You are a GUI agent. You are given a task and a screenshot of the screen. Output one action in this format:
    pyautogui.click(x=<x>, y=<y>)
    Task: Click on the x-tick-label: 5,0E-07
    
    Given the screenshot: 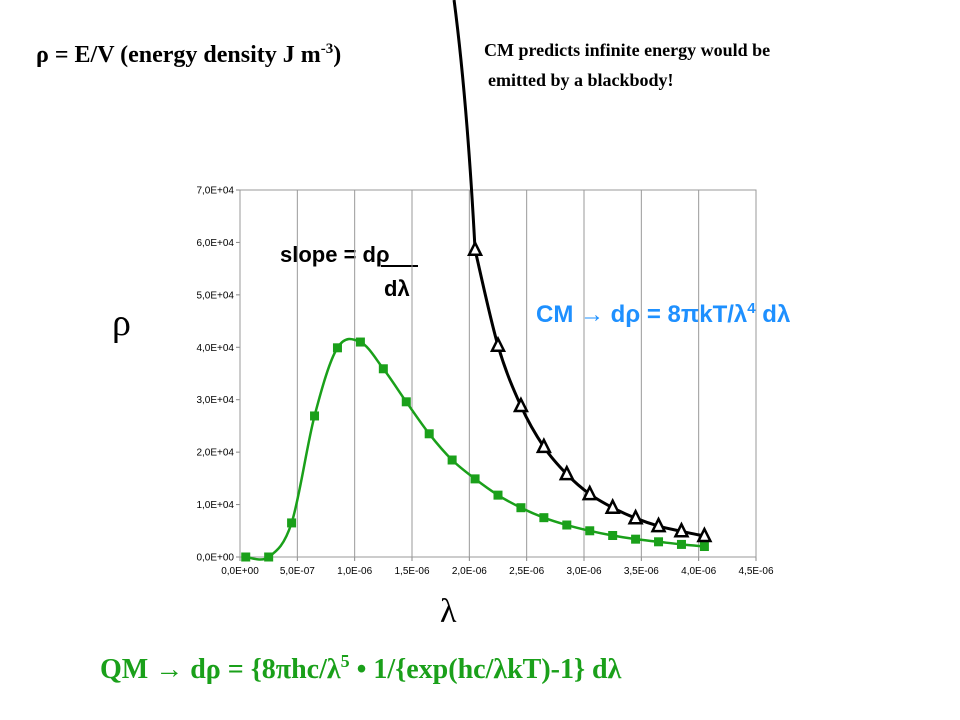 What is the action you would take?
    pyautogui.click(x=297, y=571)
    